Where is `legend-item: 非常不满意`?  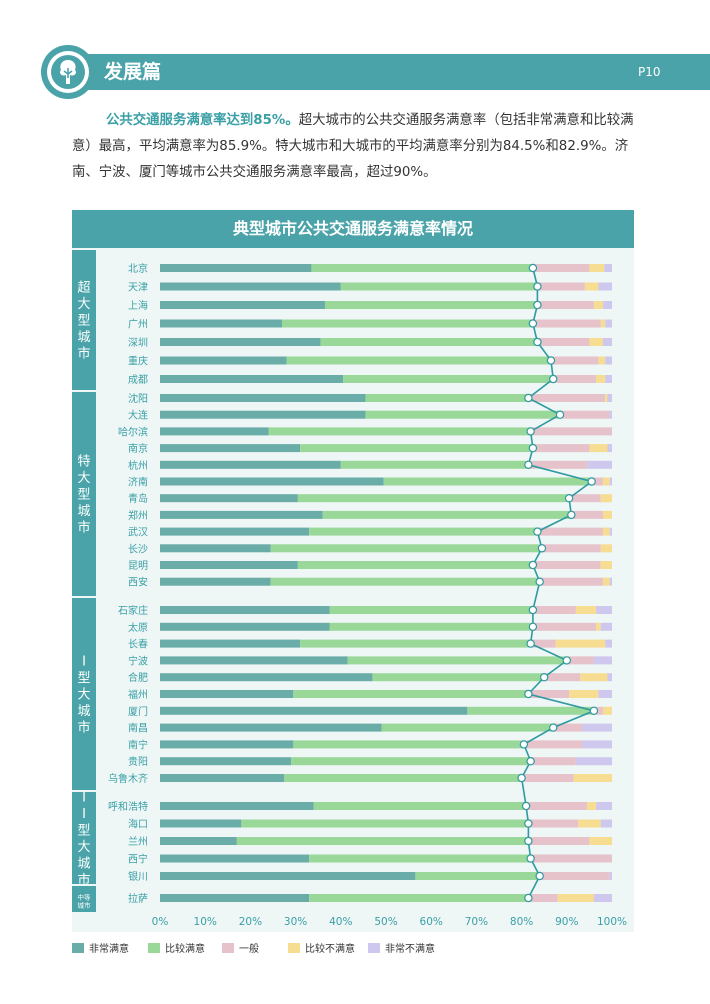
legend-item: 非常不满意 is located at coordinates (401, 950).